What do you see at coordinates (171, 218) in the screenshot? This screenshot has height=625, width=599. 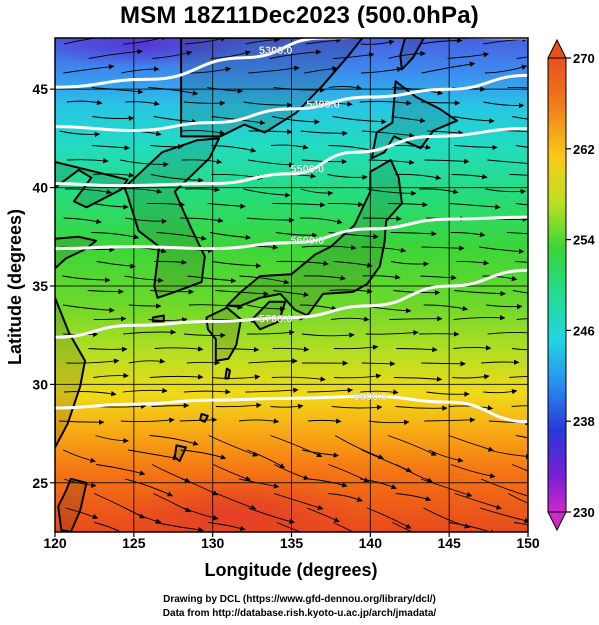 I see `korea-coast` at bounding box center [171, 218].